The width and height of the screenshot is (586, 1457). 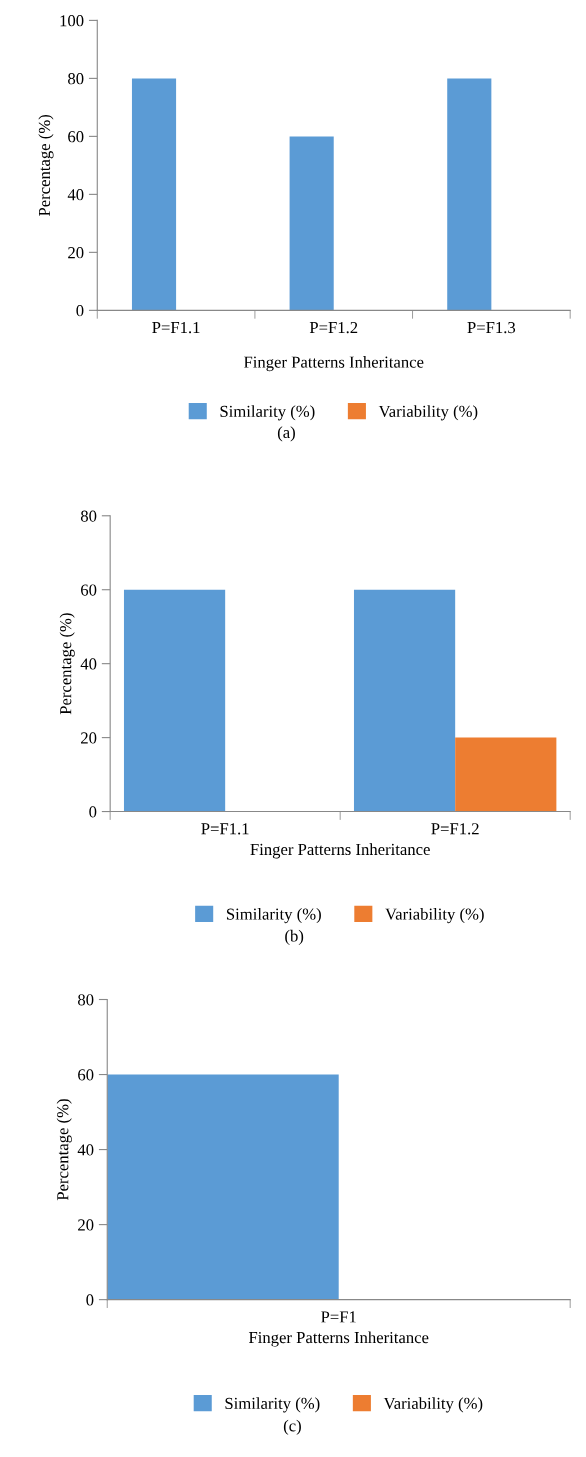 What do you see at coordinates (286, 434) in the screenshot?
I see `text: (a)` at bounding box center [286, 434].